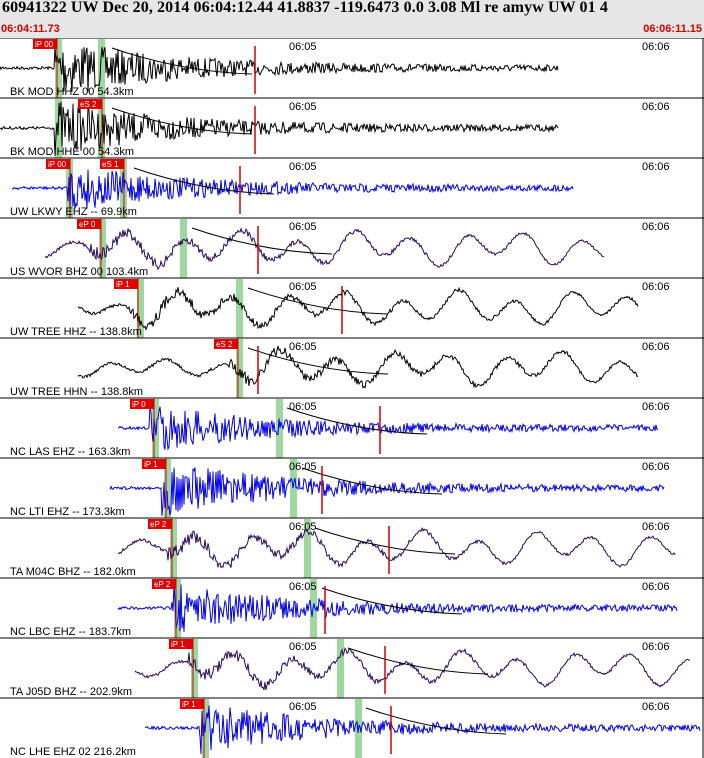 The image size is (704, 758). I want to click on pick-label: eS 1, so click(110, 164).